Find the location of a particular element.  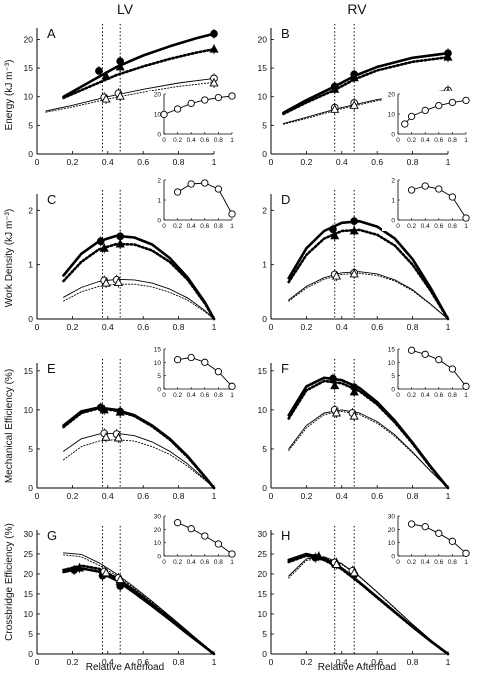

inset-x-tick-label: 0.4 is located at coordinates (191, 226).